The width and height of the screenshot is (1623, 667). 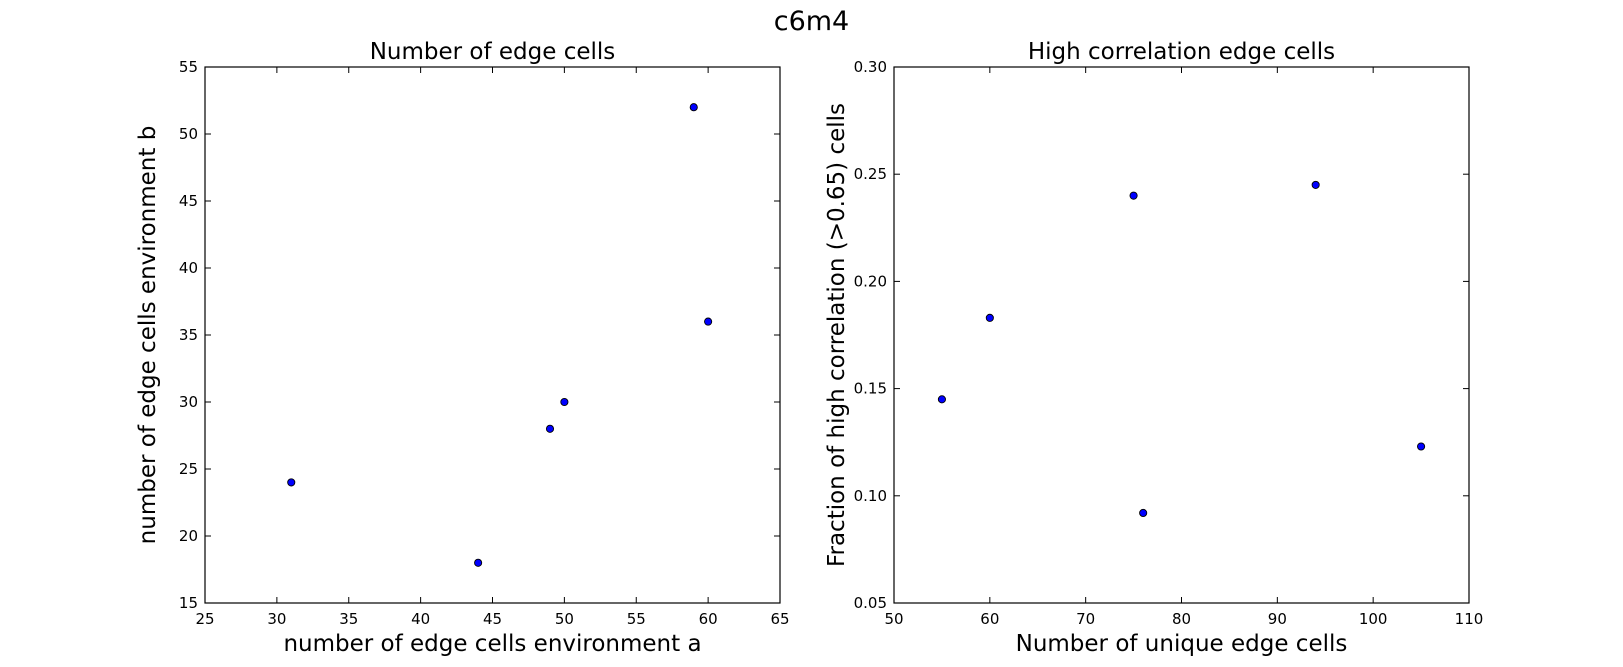 I want to click on right-x-tick-label: 70, so click(x=1085, y=619).